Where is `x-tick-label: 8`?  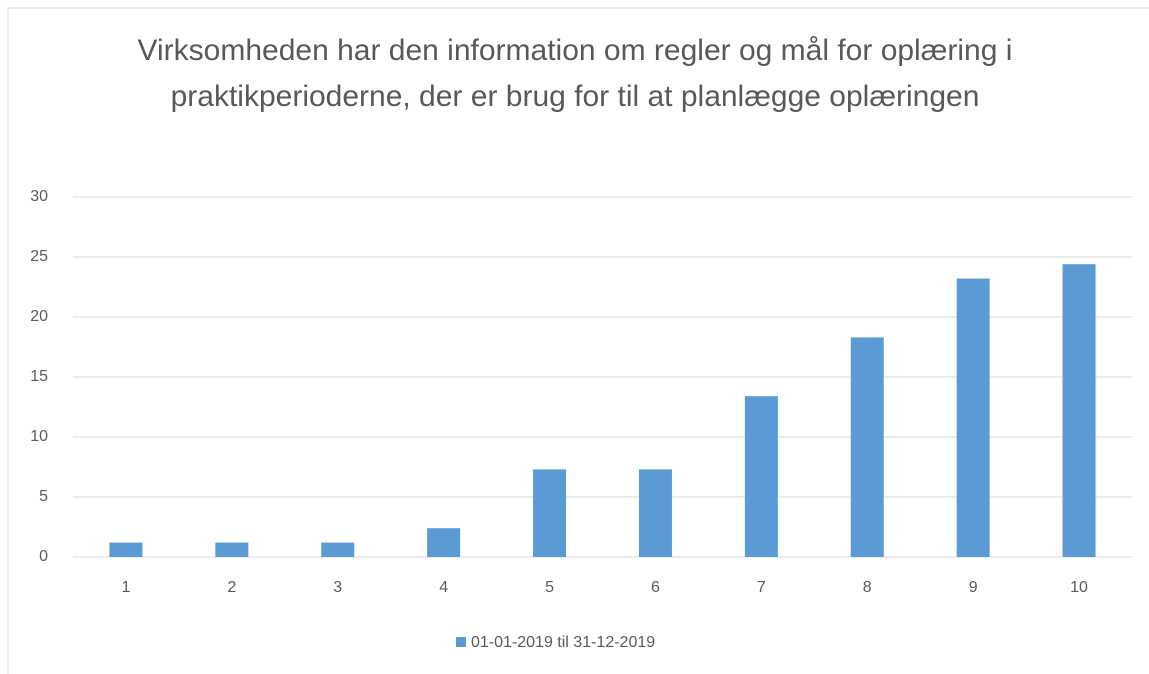 x-tick-label: 8 is located at coordinates (867, 587).